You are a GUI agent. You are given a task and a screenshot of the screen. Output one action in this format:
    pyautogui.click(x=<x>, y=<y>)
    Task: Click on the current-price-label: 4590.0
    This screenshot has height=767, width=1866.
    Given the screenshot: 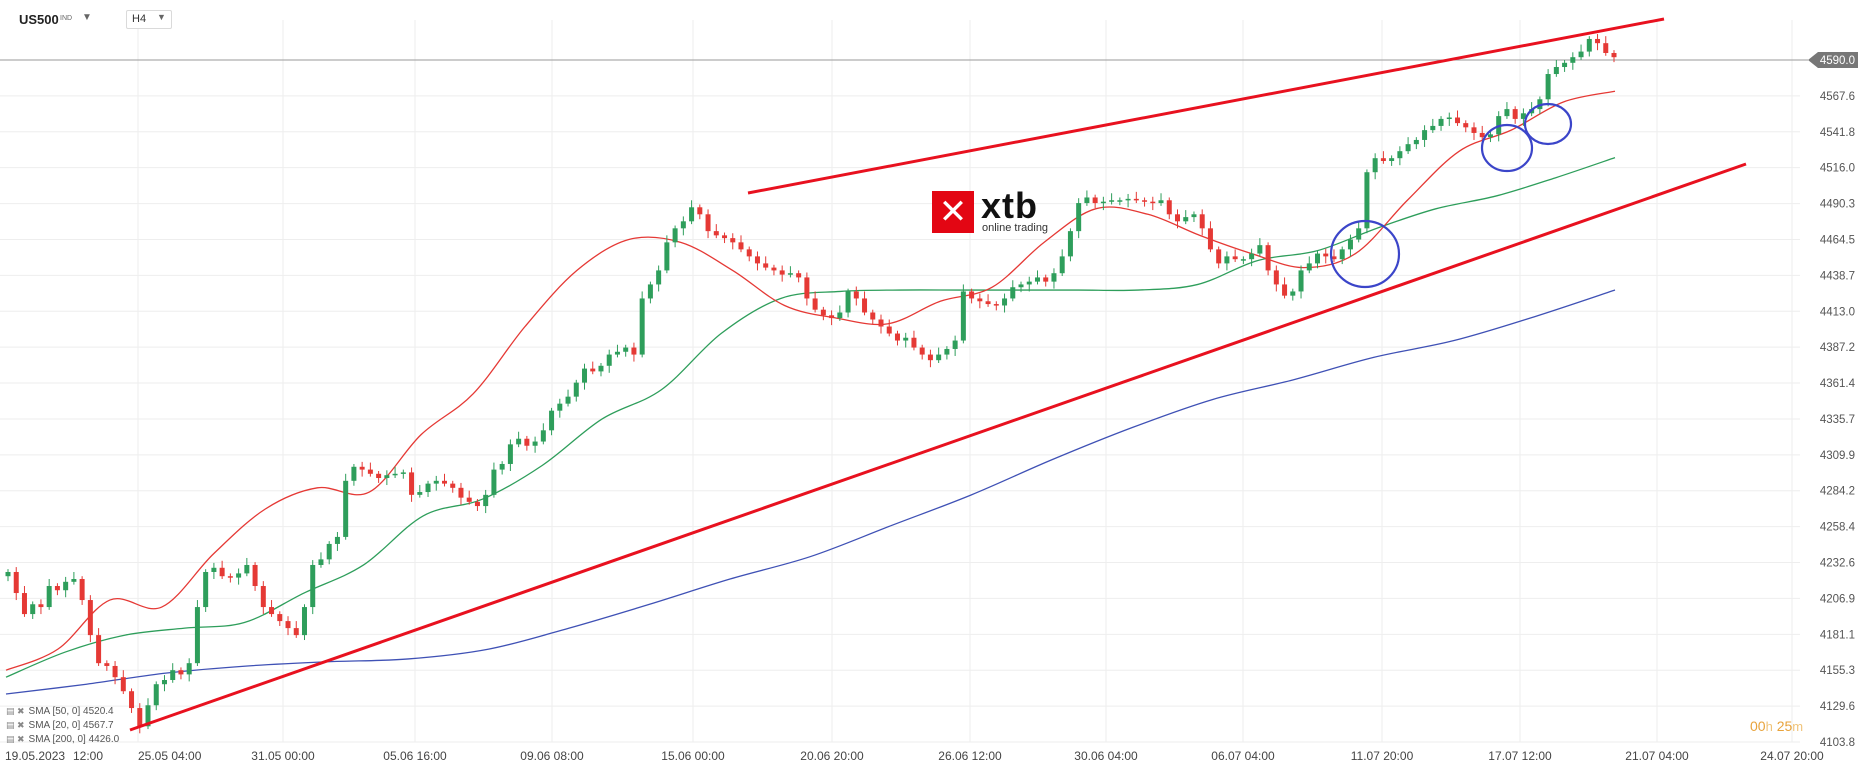 What is the action you would take?
    pyautogui.click(x=1837, y=61)
    